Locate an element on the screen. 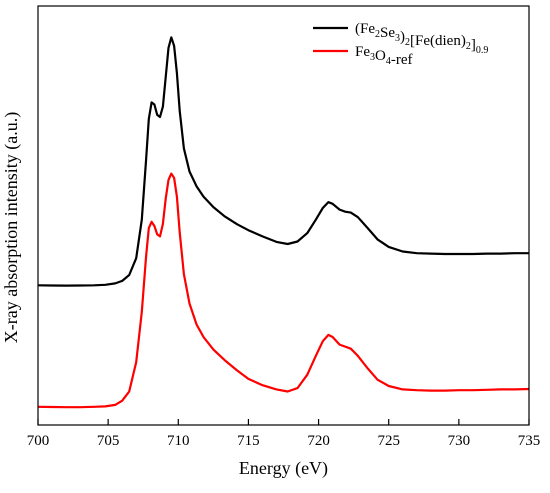 The width and height of the screenshot is (550, 493). x-tick-label: 720 is located at coordinates (318, 441).